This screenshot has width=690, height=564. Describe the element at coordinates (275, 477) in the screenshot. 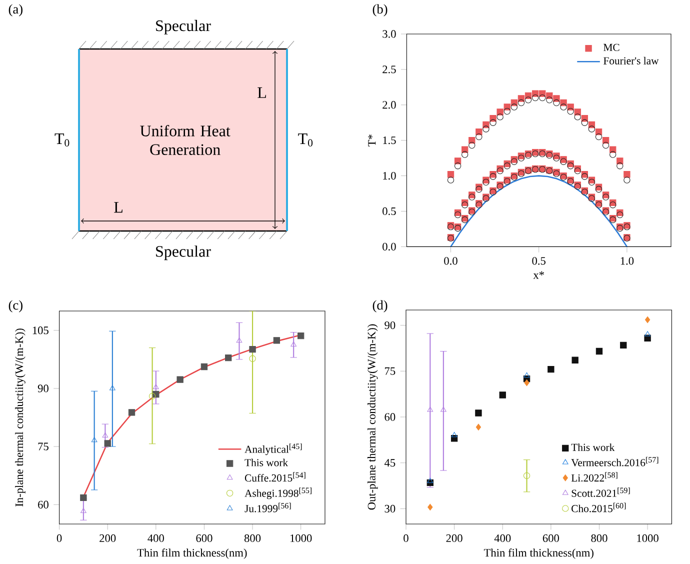

I see `legend-label: Cuffe.2015$^{[54]}$` at that location.